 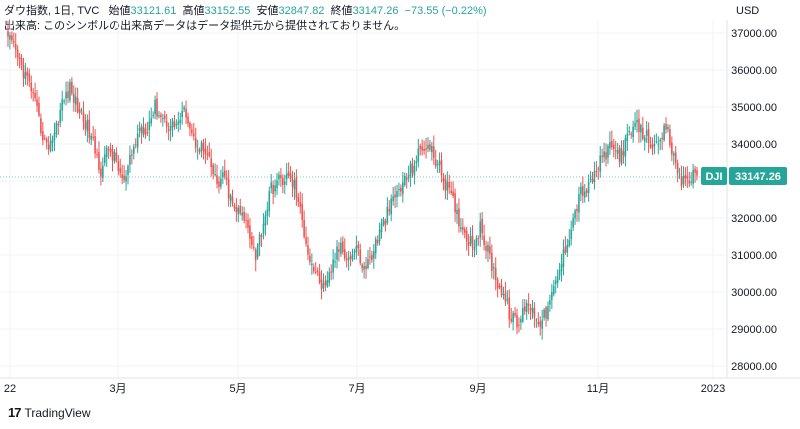 I want to click on y-tick-label: 32000.00, so click(x=754, y=219).